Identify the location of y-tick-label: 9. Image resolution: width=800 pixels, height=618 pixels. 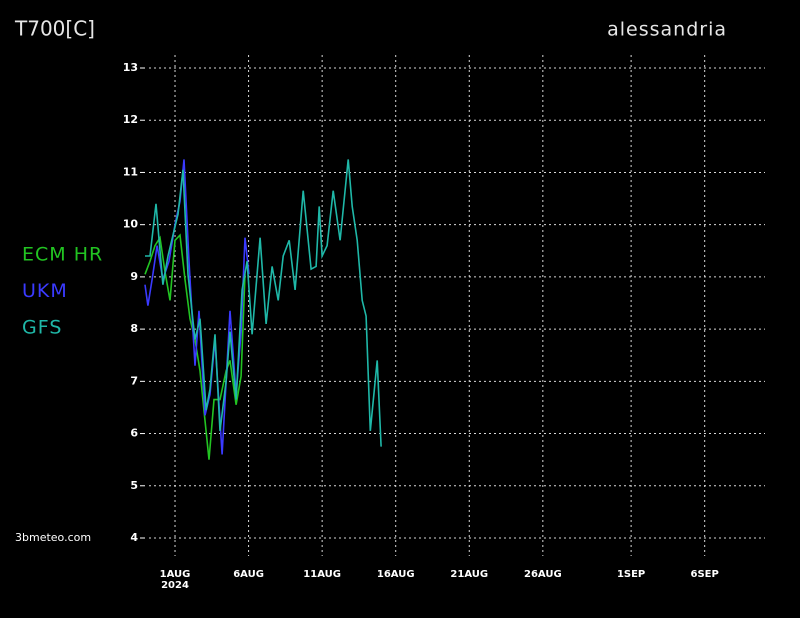
(134, 276).